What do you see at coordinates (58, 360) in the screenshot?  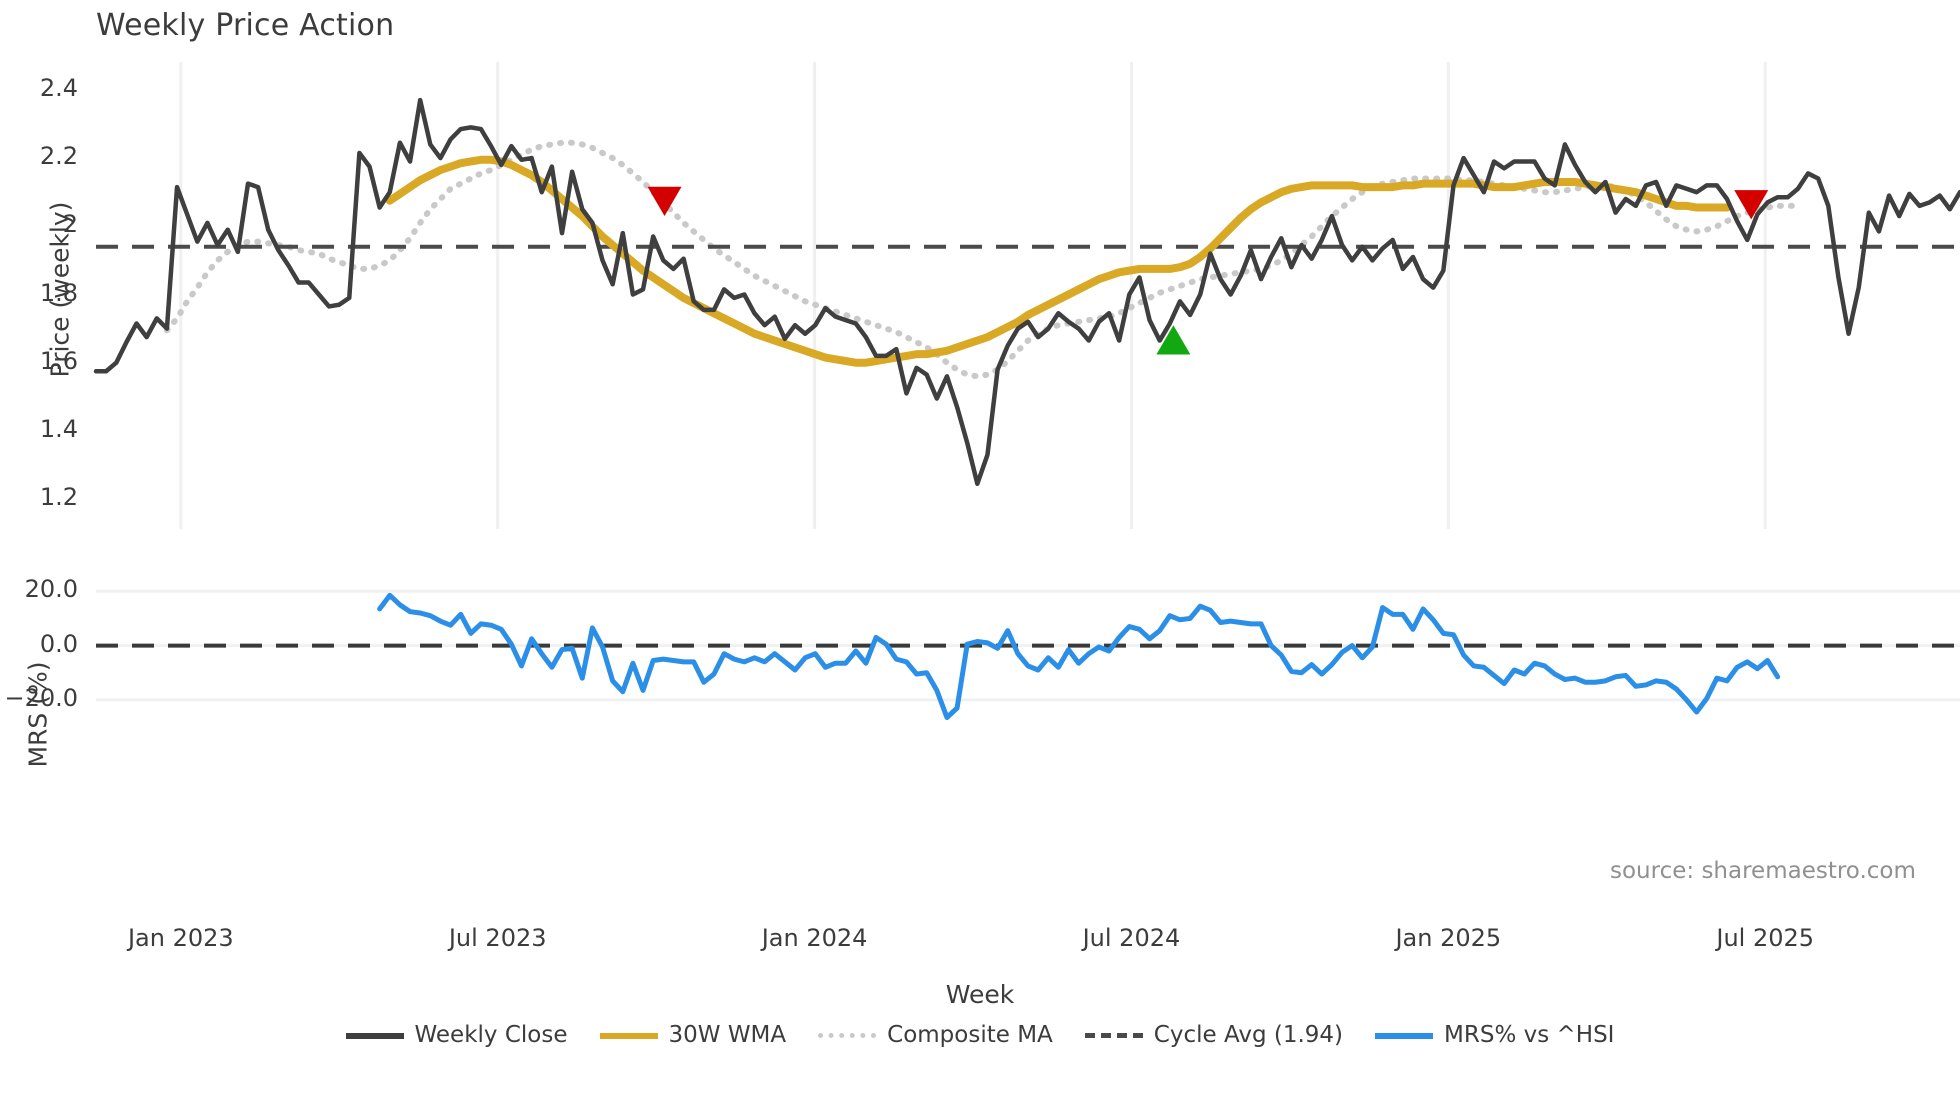 I see `price-y-tick: 1.6` at bounding box center [58, 360].